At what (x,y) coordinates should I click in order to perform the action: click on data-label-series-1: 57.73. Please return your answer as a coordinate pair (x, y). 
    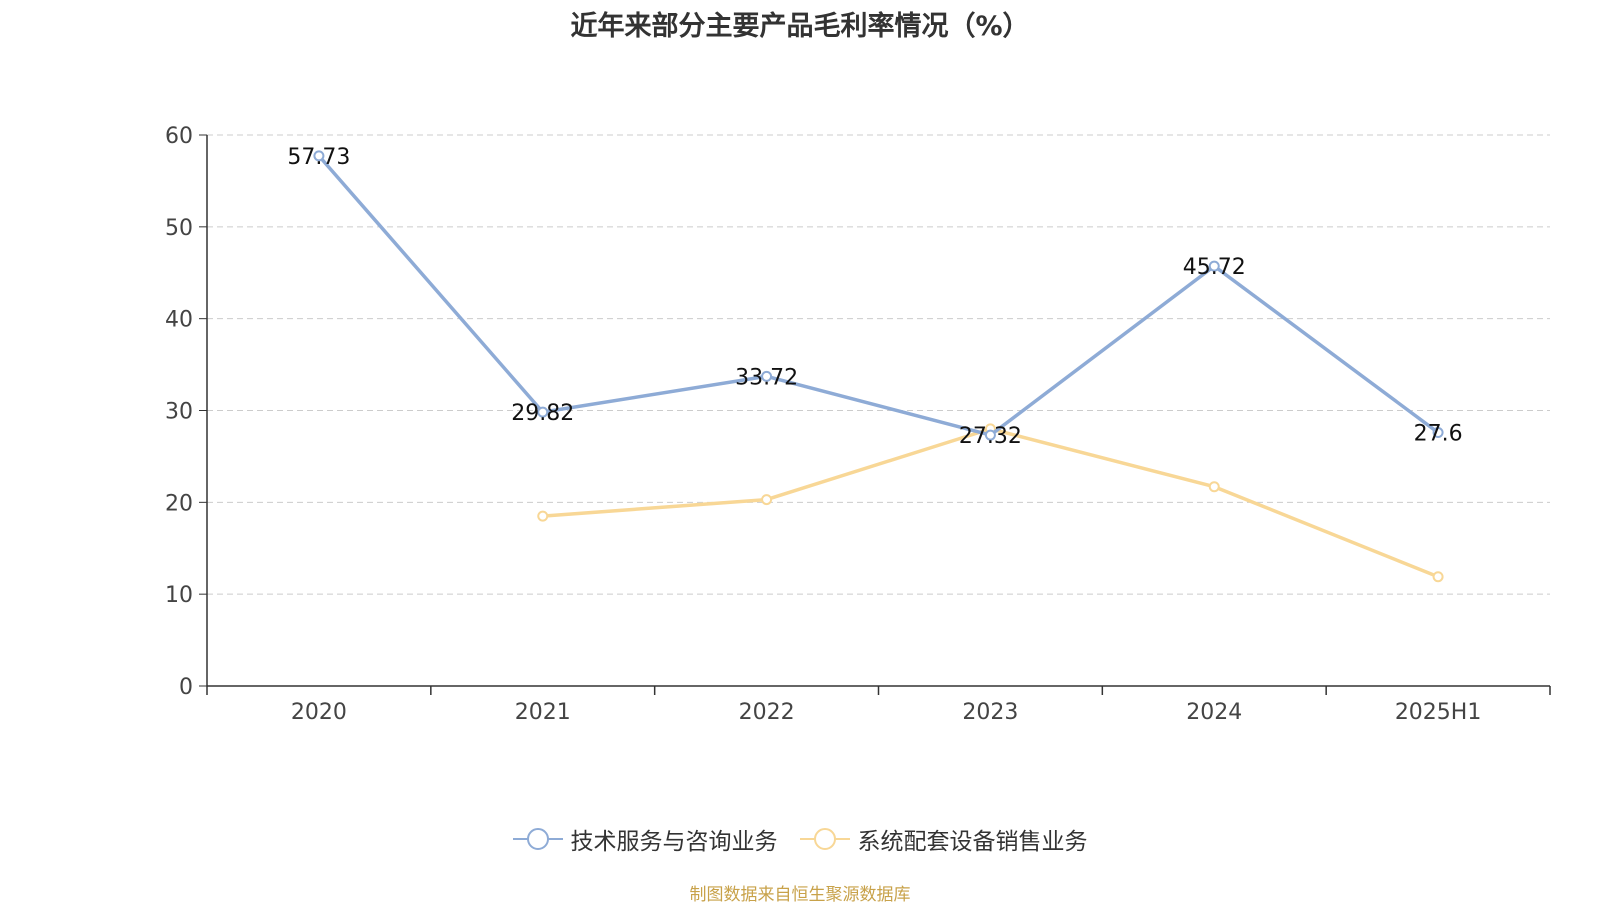
    Looking at the image, I should click on (318, 157).